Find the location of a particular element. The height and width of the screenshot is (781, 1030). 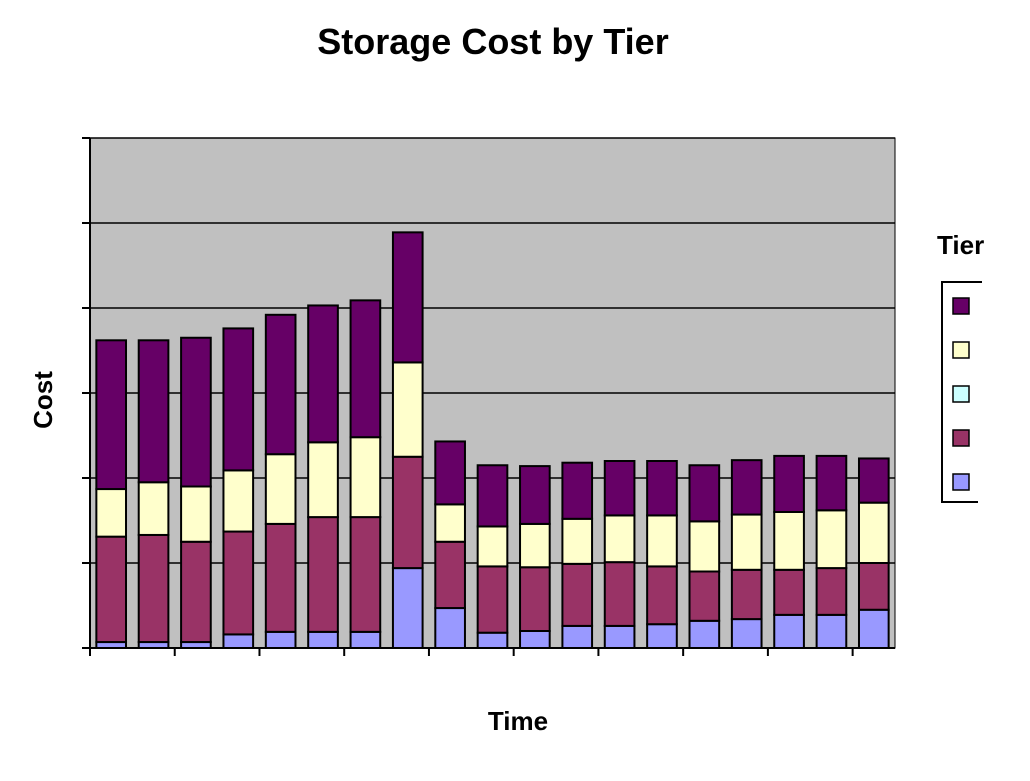

y-axis-label: Cost is located at coordinates (43, 400).